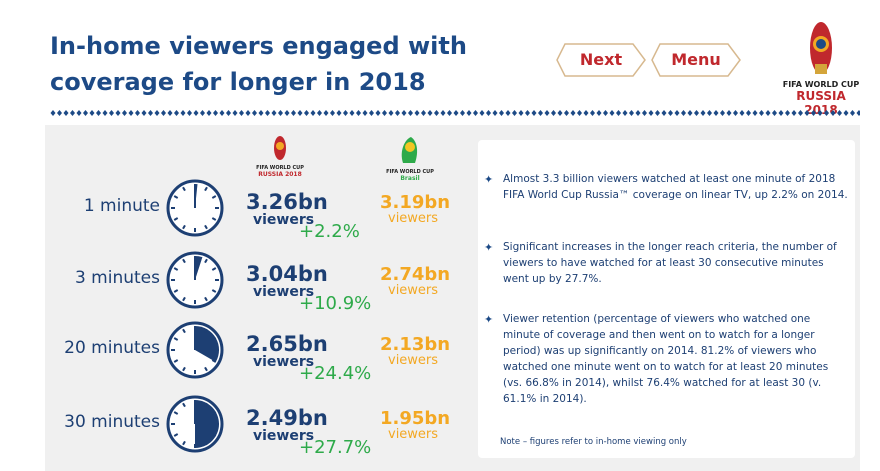 The image size is (880, 471). I want to click on next-button: Next, so click(601, 60).